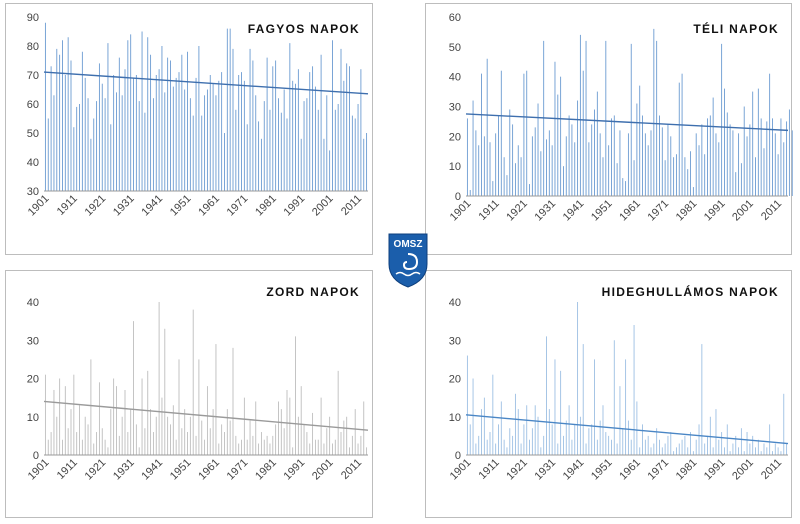 The height and width of the screenshot is (524, 800). I want to click on chart-title: HIDEGHULLÁMOS NAPOK, so click(690, 292).